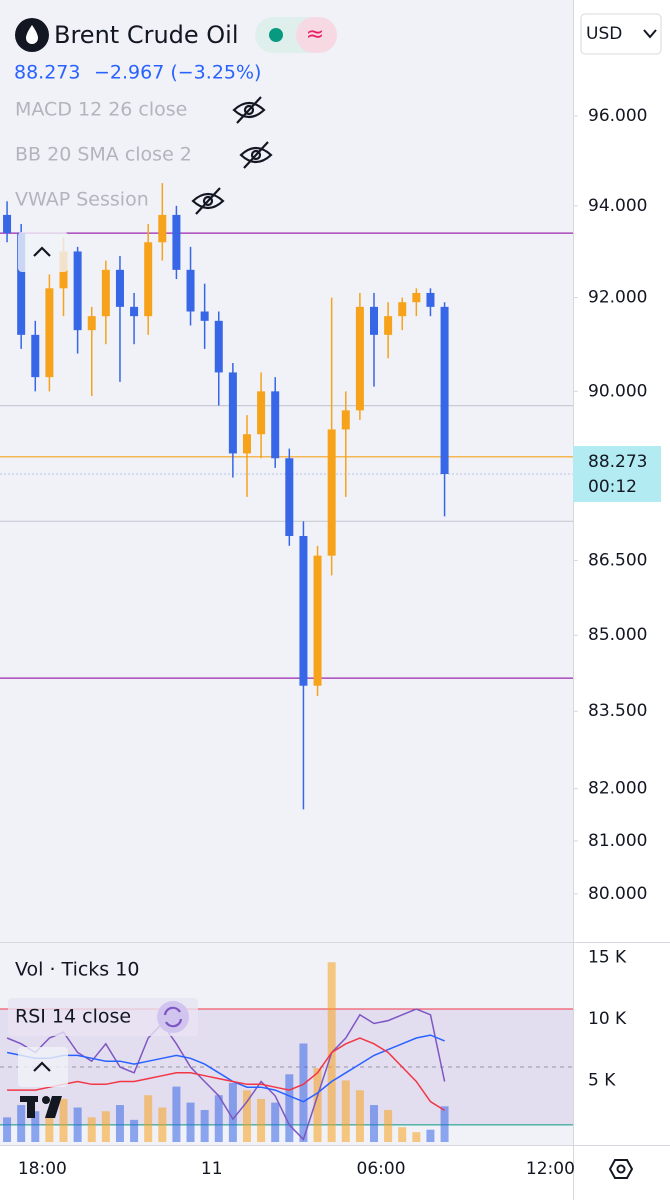  What do you see at coordinates (612, 487) in the screenshot?
I see `bar-countdown: 00:12` at bounding box center [612, 487].